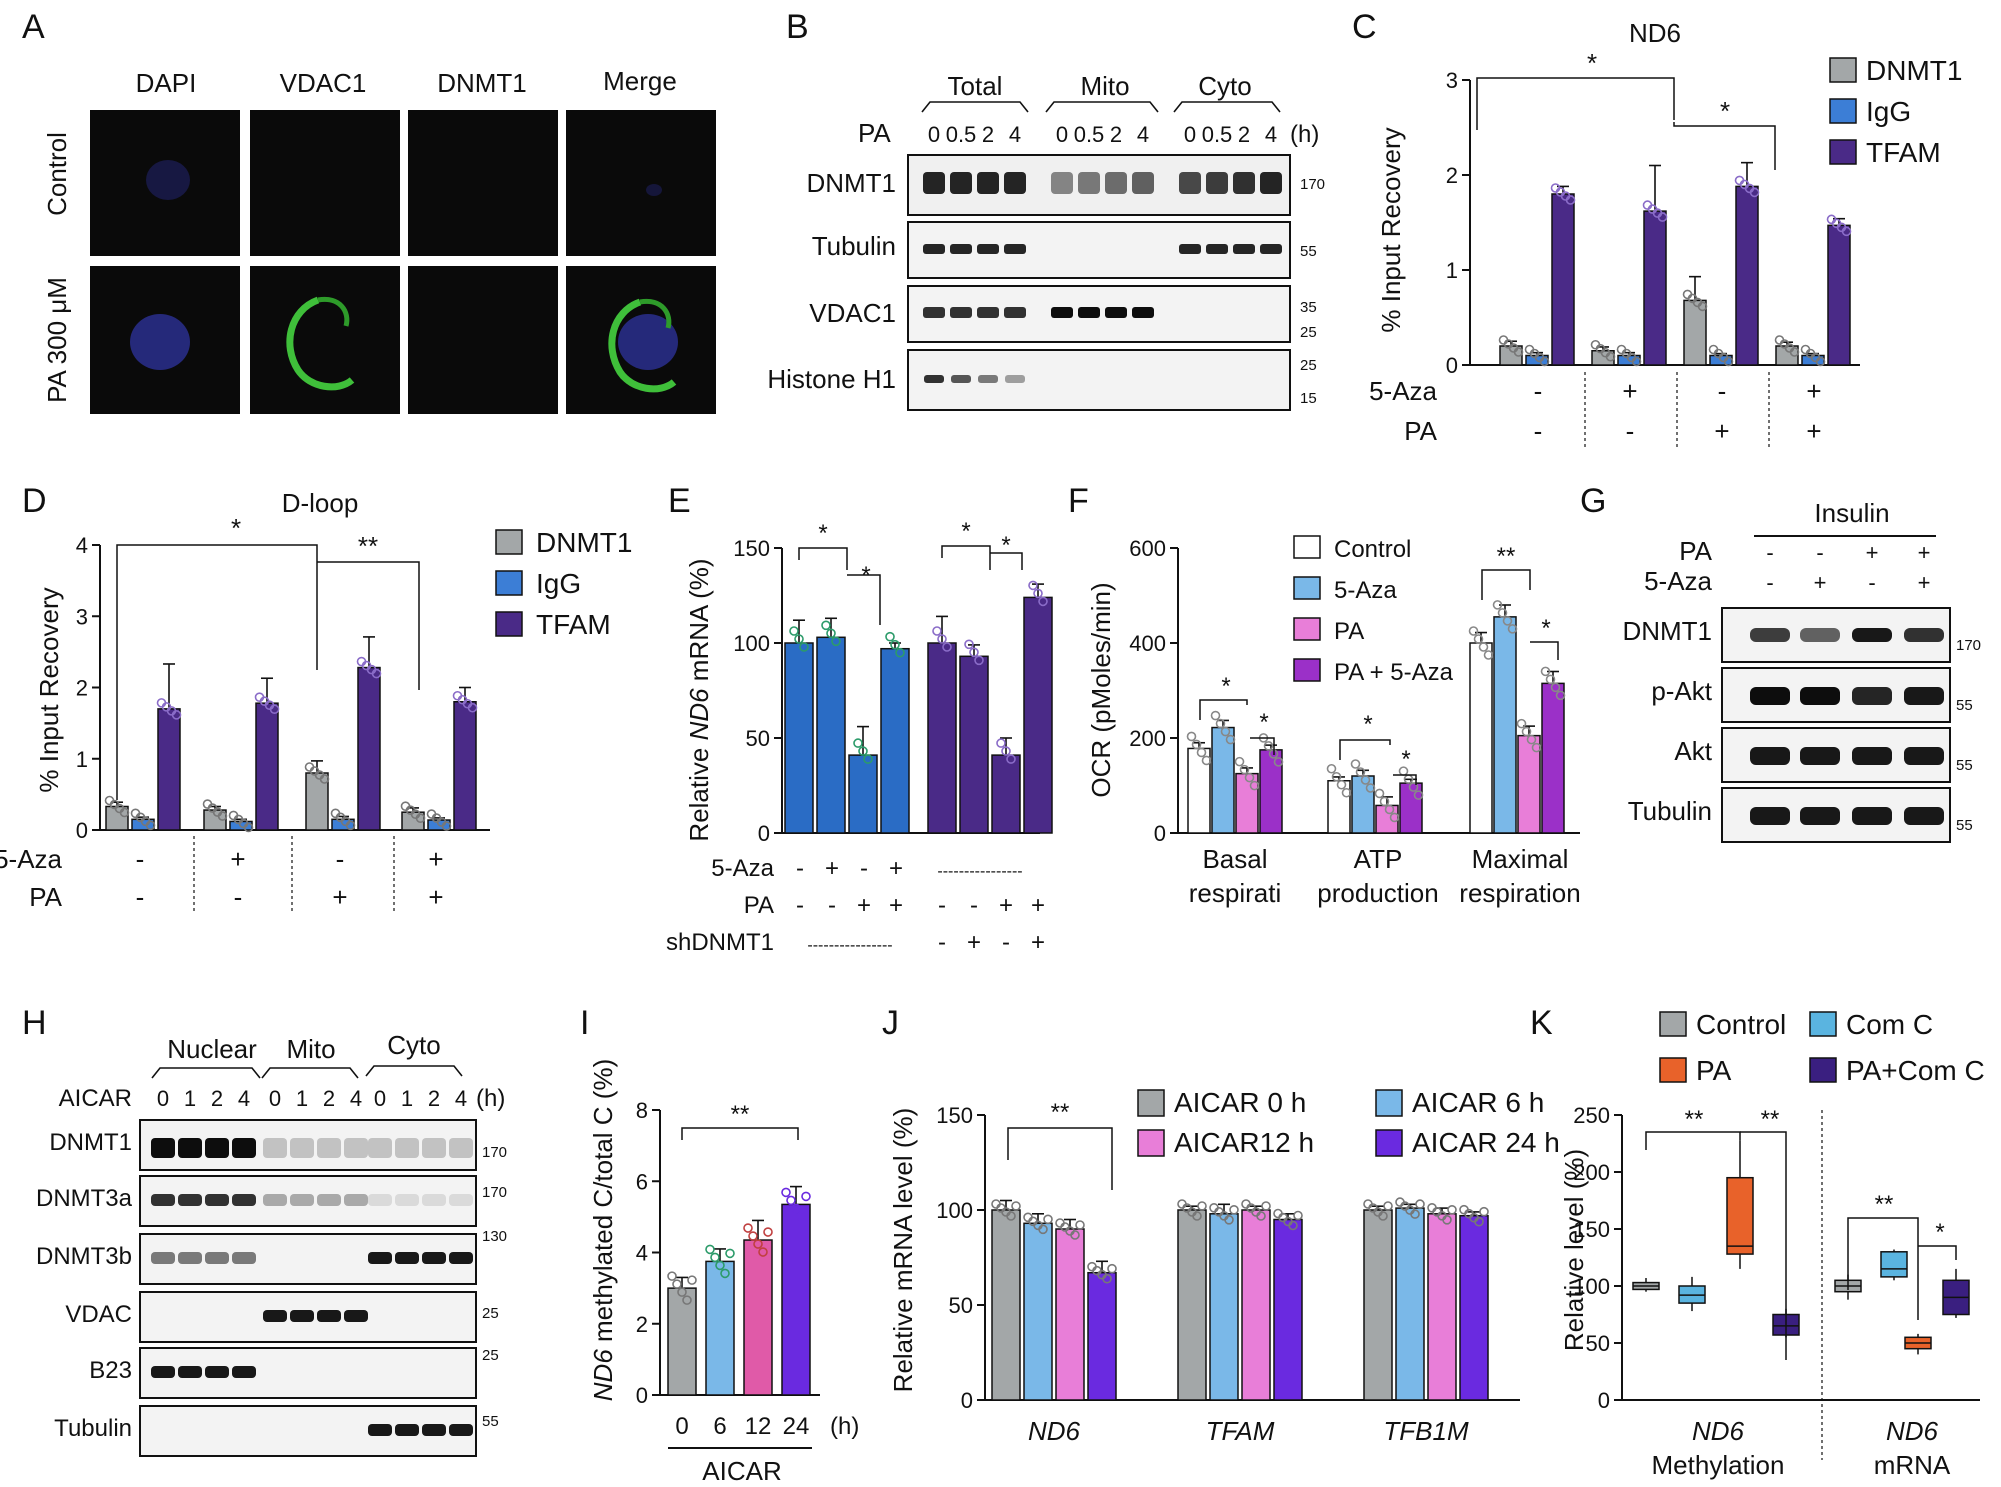  I want to click on col-vdac1: VDAC1, so click(323, 83).